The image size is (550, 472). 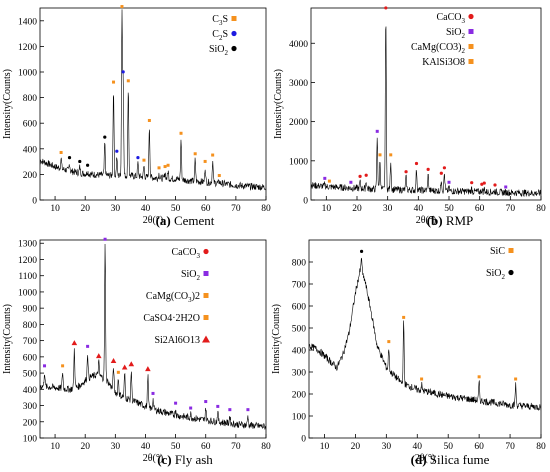 I want to click on caption-letter: (d), so click(x=418, y=459).